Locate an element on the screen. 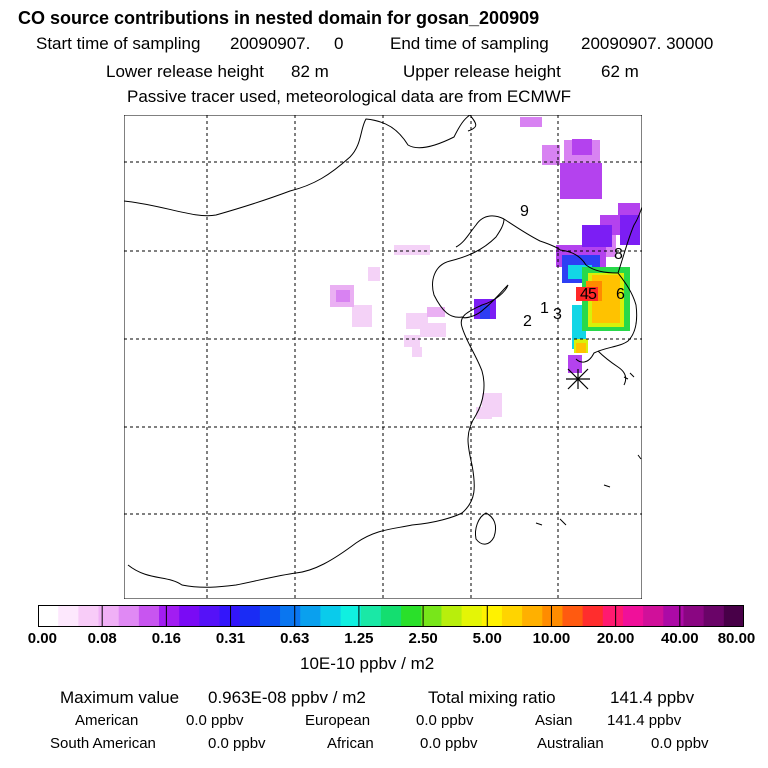 This screenshot has height=768, width=768. lower-height-value: 82 m is located at coordinates (310, 71).